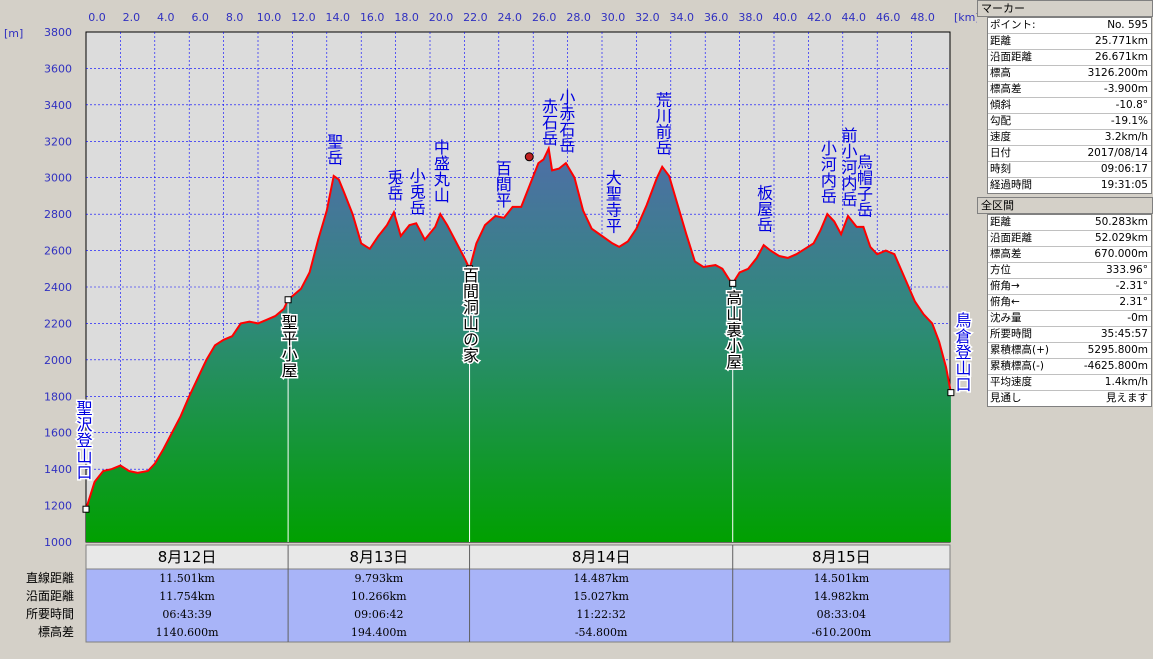 This screenshot has height=659, width=1153. I want to click on marker-label: 標高差, so click(1006, 89).